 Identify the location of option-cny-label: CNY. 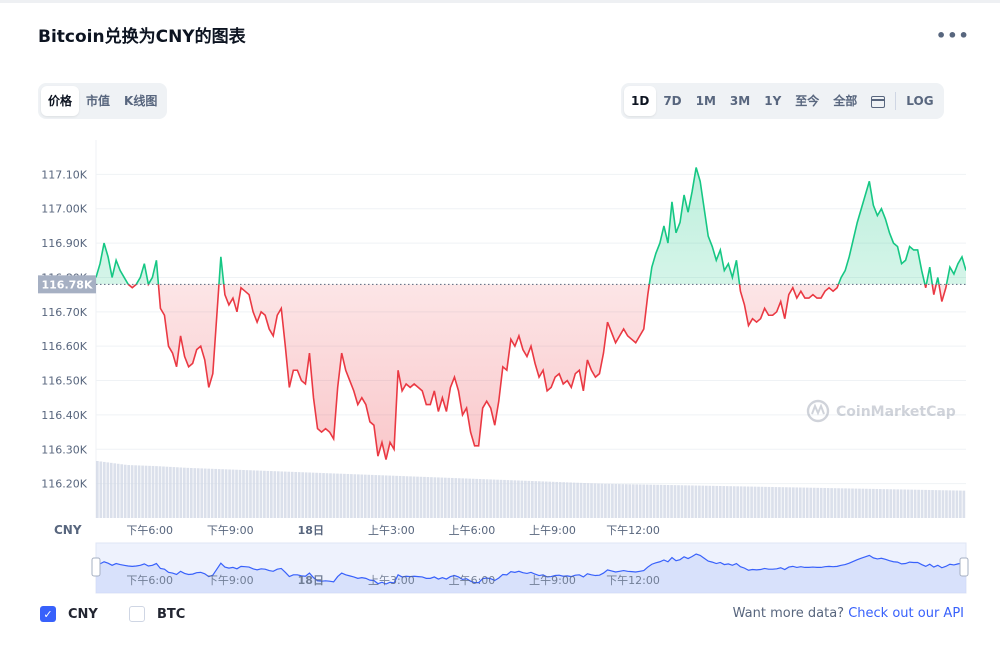
(83, 614).